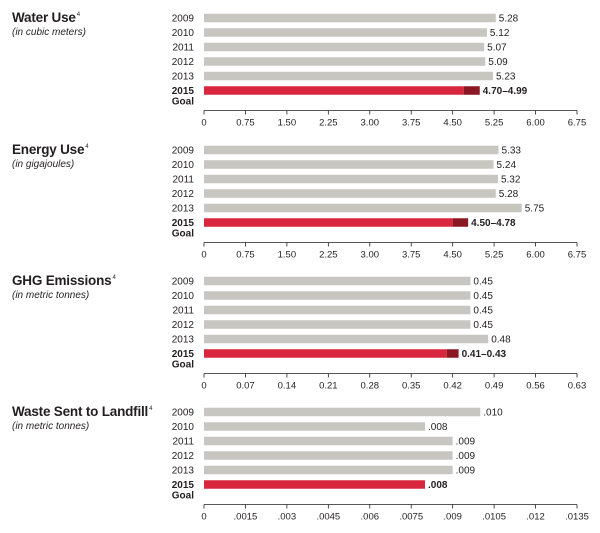  What do you see at coordinates (328, 386) in the screenshot?
I see `x-tick-label: 0.21` at bounding box center [328, 386].